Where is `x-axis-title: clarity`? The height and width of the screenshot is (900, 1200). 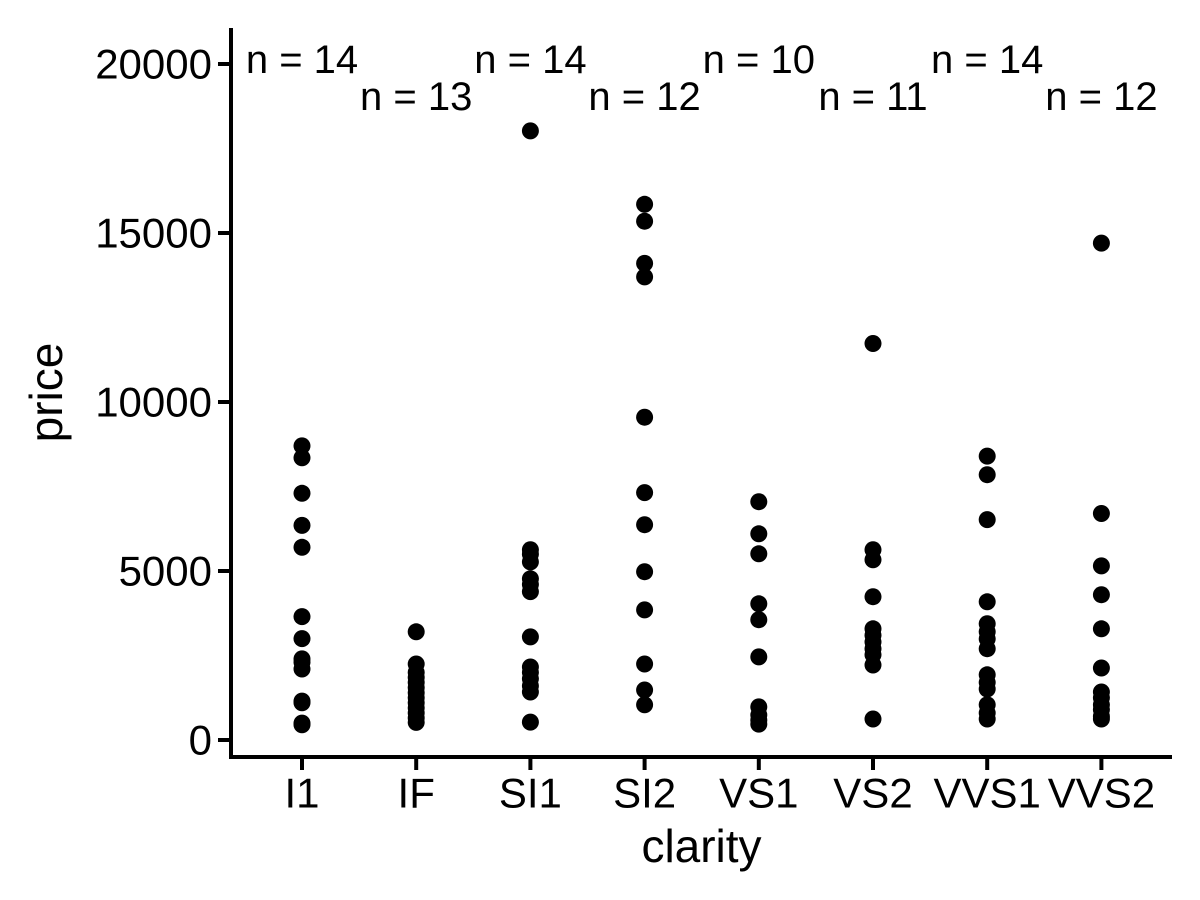 x-axis-title: clarity is located at coordinates (701, 846).